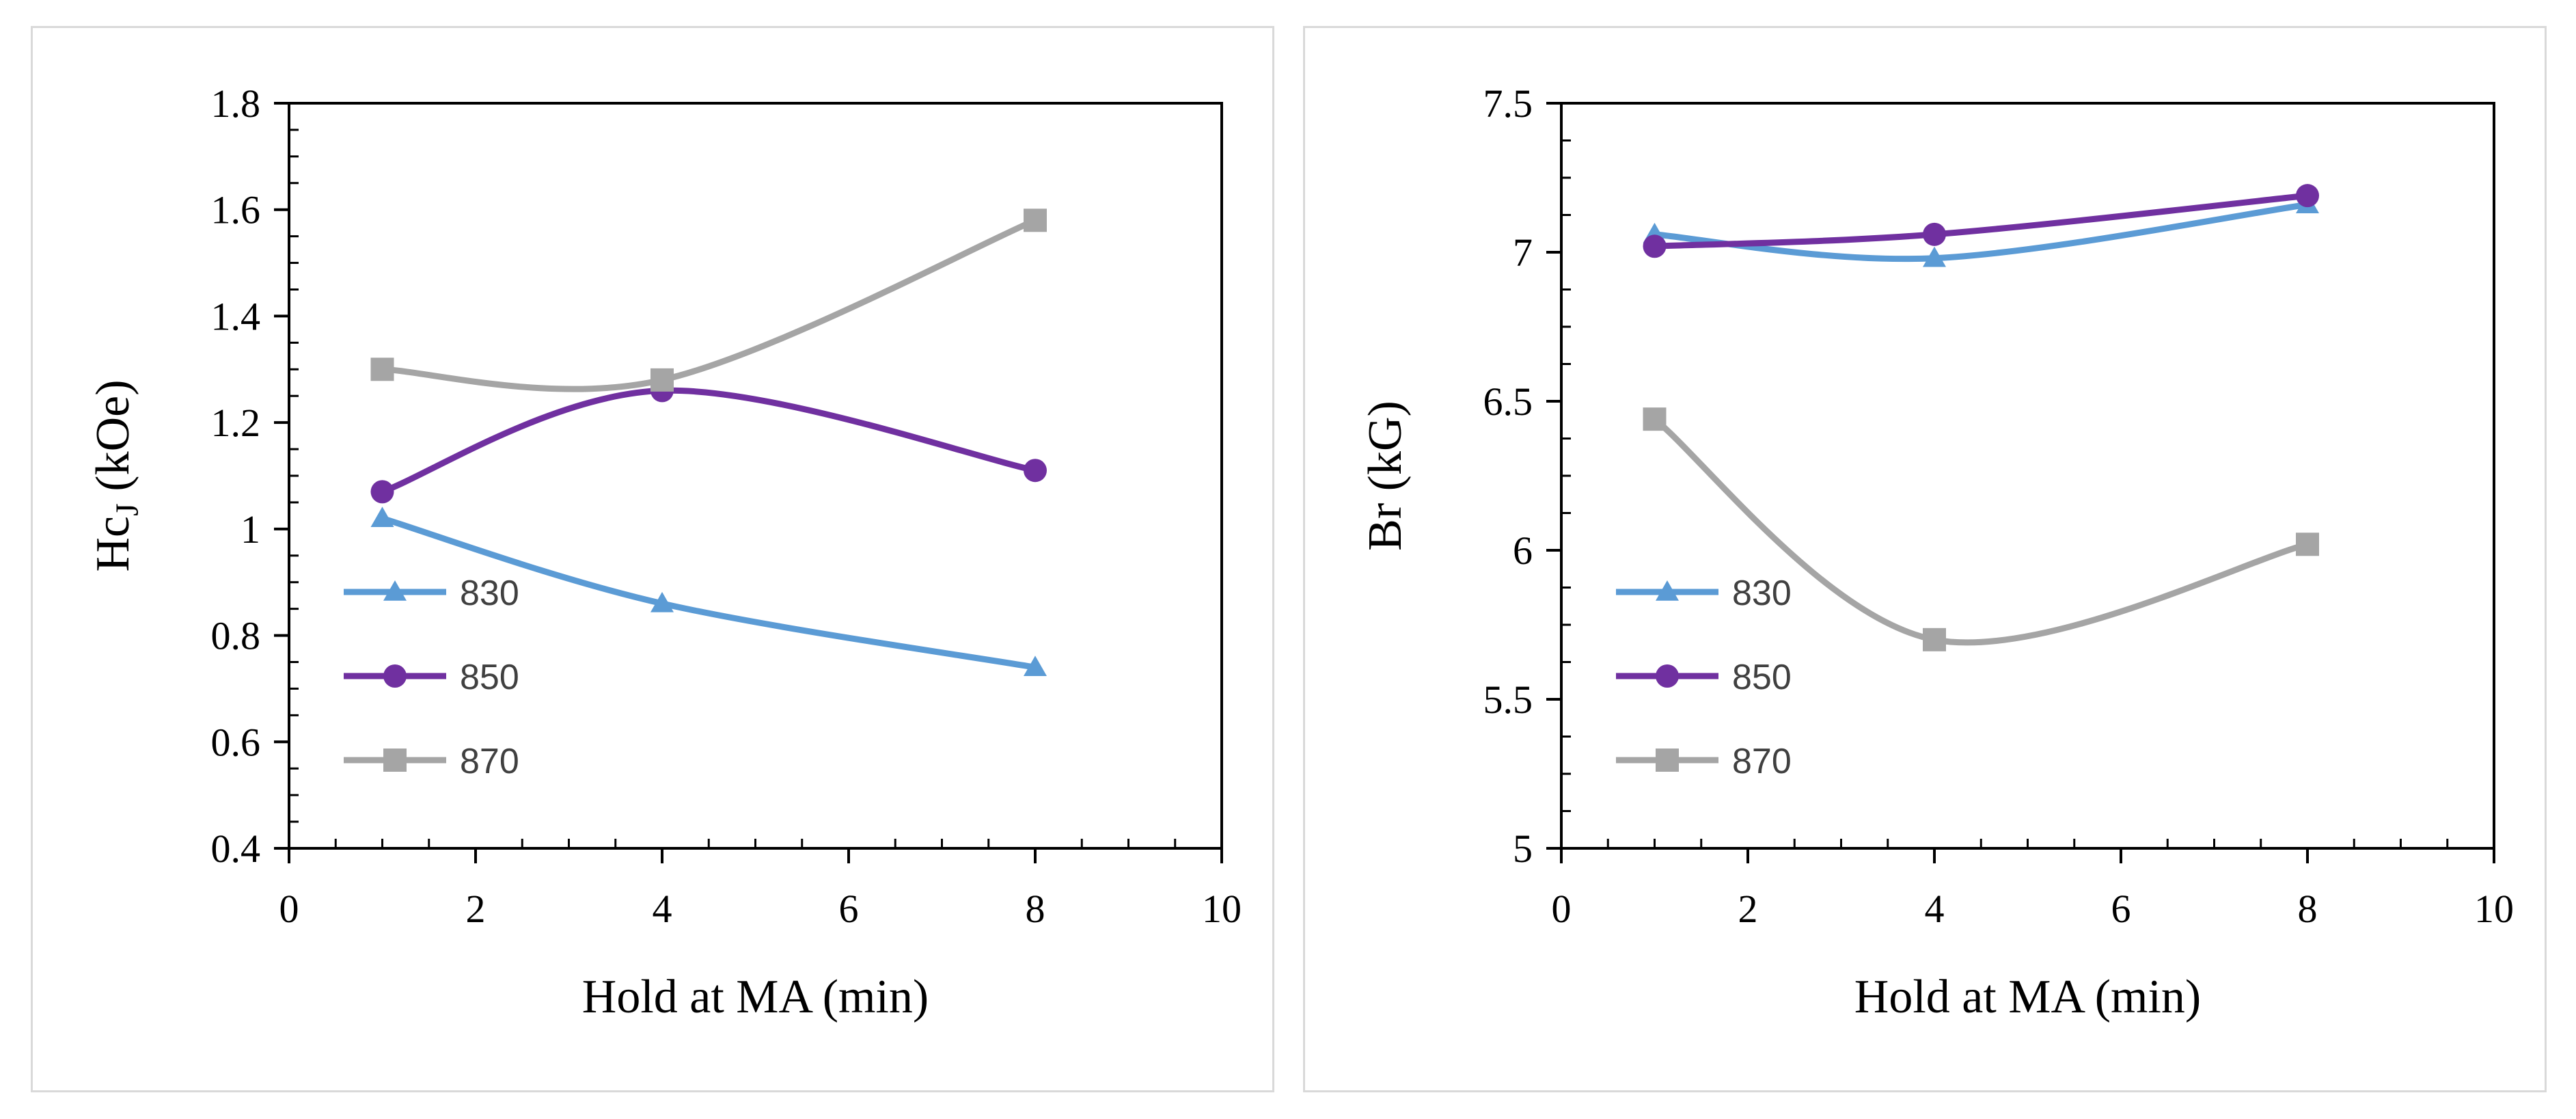 The image size is (2576, 1119). What do you see at coordinates (236, 210) in the screenshot?
I see `y-tick-label: 1.6` at bounding box center [236, 210].